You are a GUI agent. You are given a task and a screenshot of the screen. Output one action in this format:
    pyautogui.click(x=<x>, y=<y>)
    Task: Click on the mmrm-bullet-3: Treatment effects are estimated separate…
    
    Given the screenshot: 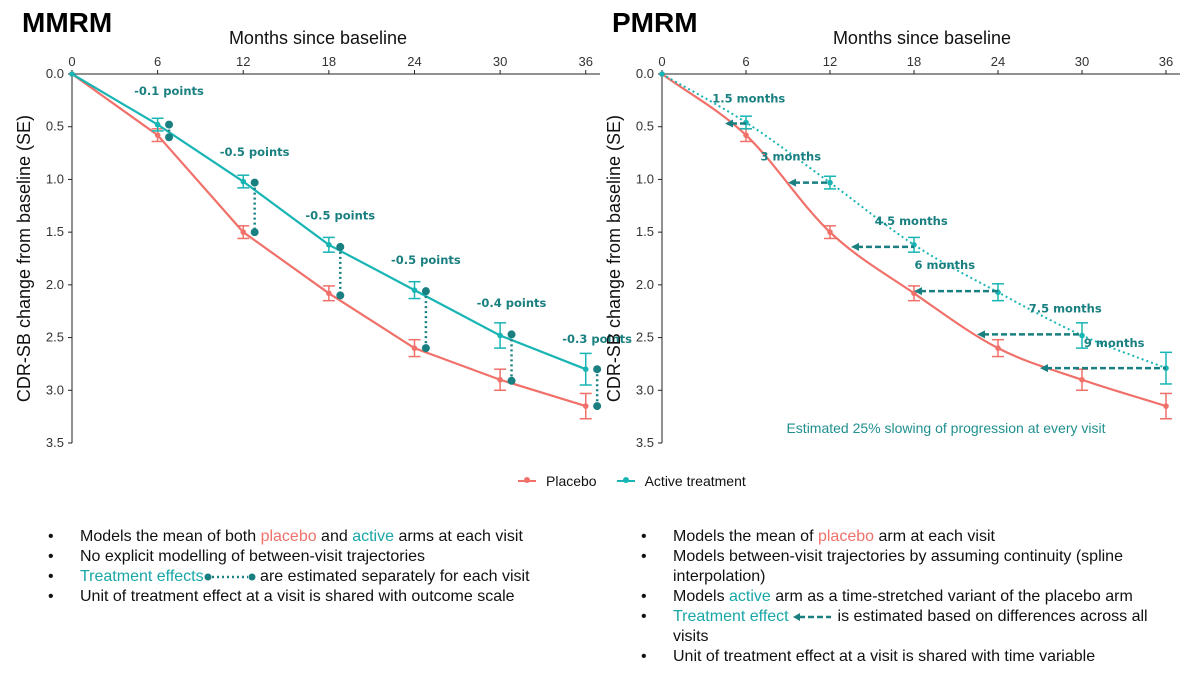 What is the action you would take?
    pyautogui.click(x=320, y=577)
    